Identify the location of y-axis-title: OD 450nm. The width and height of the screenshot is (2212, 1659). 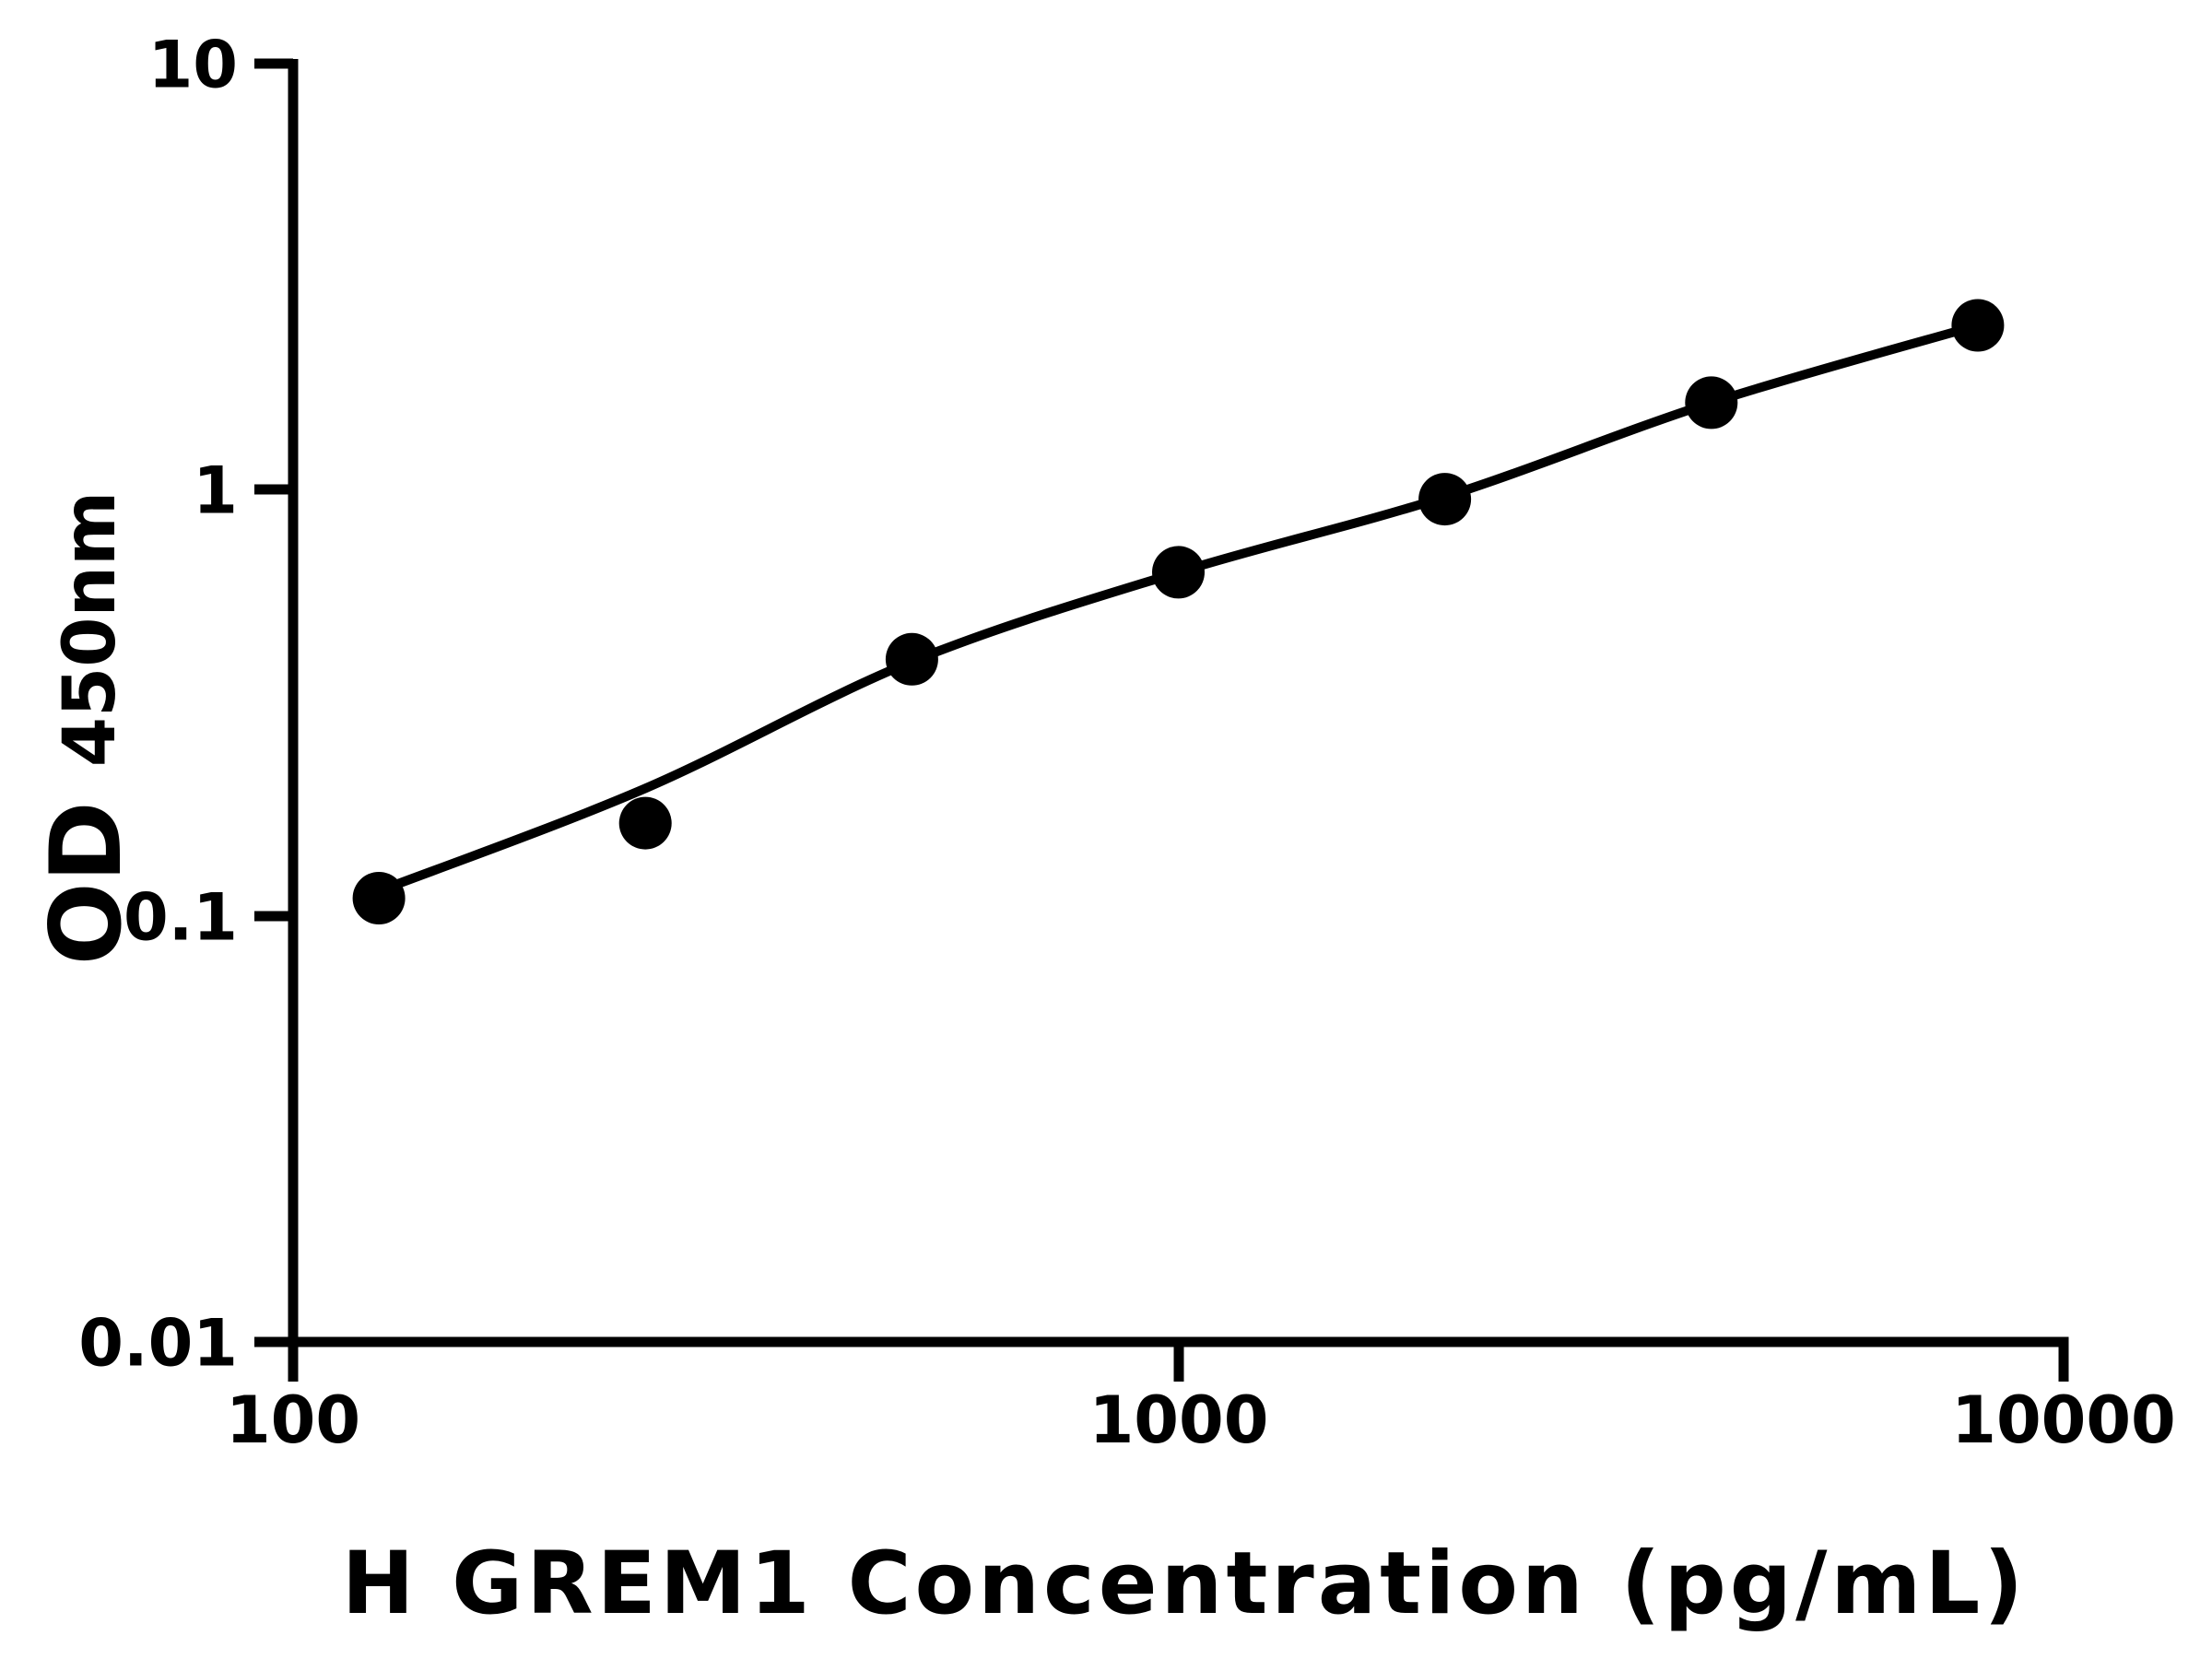
(86, 728).